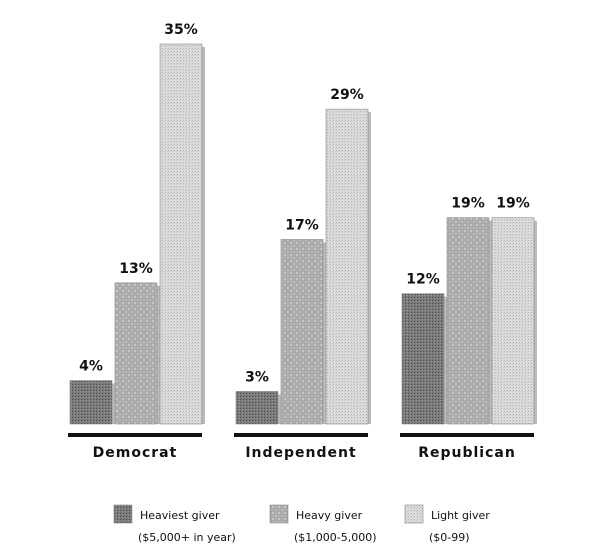  What do you see at coordinates (335, 537) in the screenshot?
I see `legend-range: ($1,000-5,000)` at bounding box center [335, 537].